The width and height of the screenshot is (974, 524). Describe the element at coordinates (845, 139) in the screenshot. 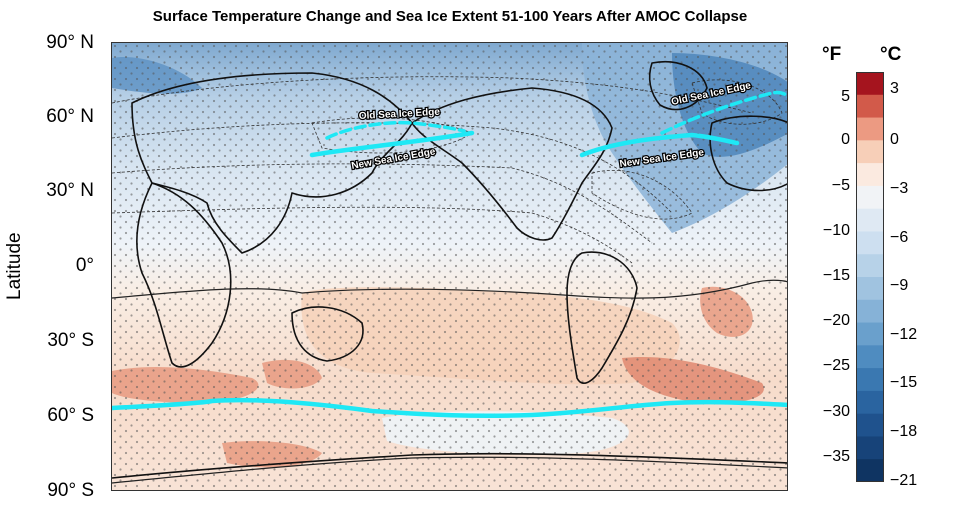

I see `tick-f-0: 0` at that location.